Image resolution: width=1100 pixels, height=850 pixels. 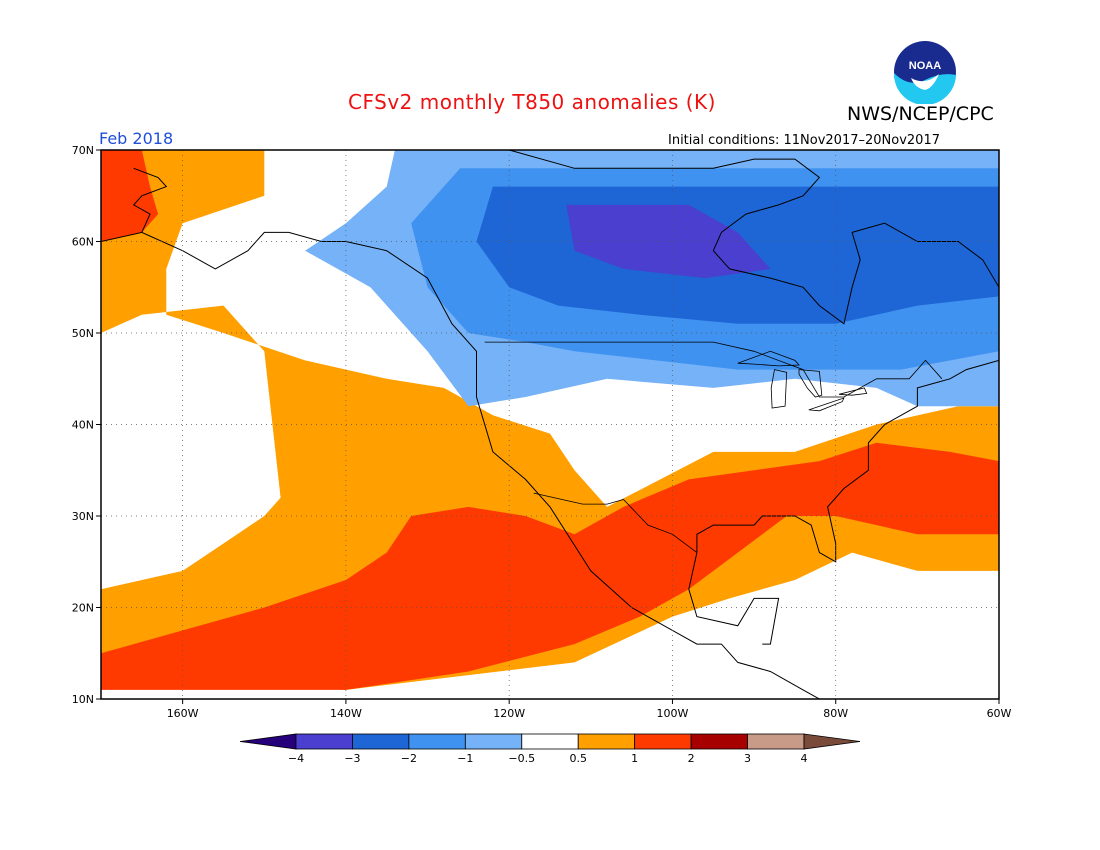 What do you see at coordinates (83, 150) in the screenshot?
I see `lat-tick-label: 70N` at bounding box center [83, 150].